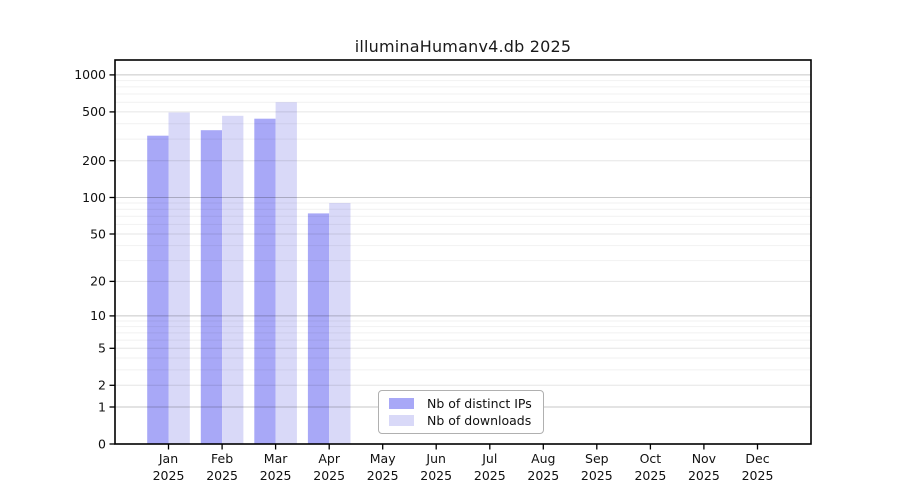 Image resolution: width=900 pixels, height=500 pixels. I want to click on y-tick-label: 1000, so click(90, 74).